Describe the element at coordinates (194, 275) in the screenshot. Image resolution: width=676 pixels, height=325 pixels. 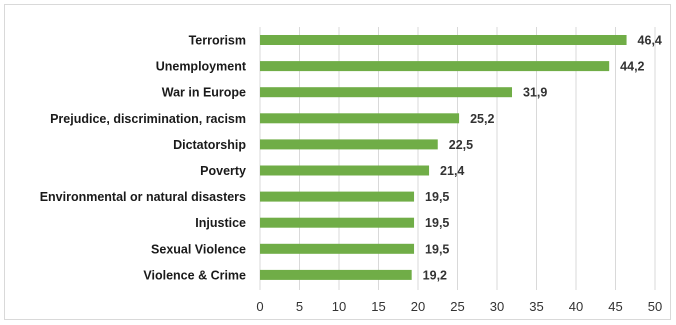
I see `category-label: Violence & Crime` at that location.